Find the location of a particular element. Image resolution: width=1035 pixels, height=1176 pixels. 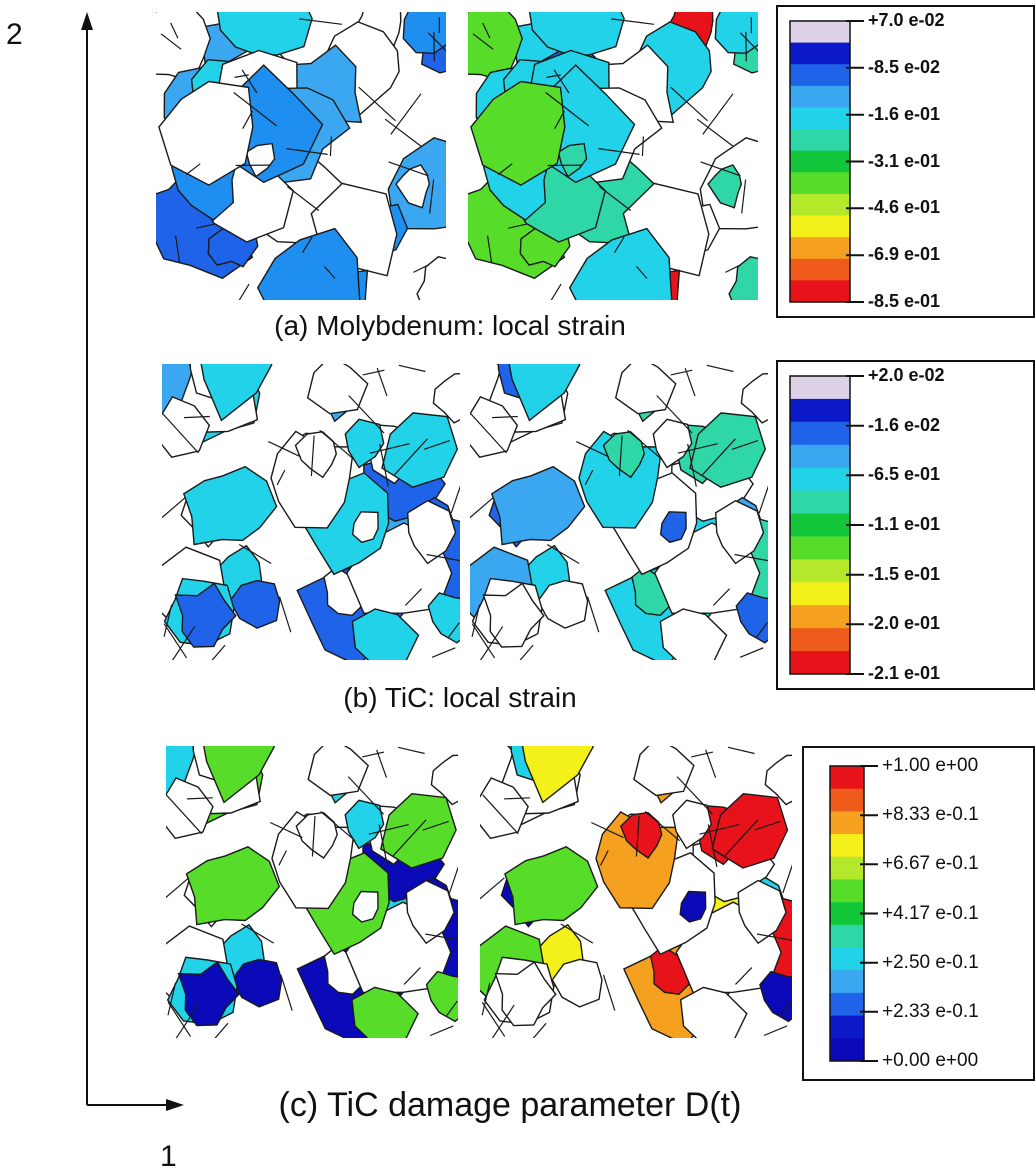

legend-label: +1.00 e+00 is located at coordinates (930, 765).